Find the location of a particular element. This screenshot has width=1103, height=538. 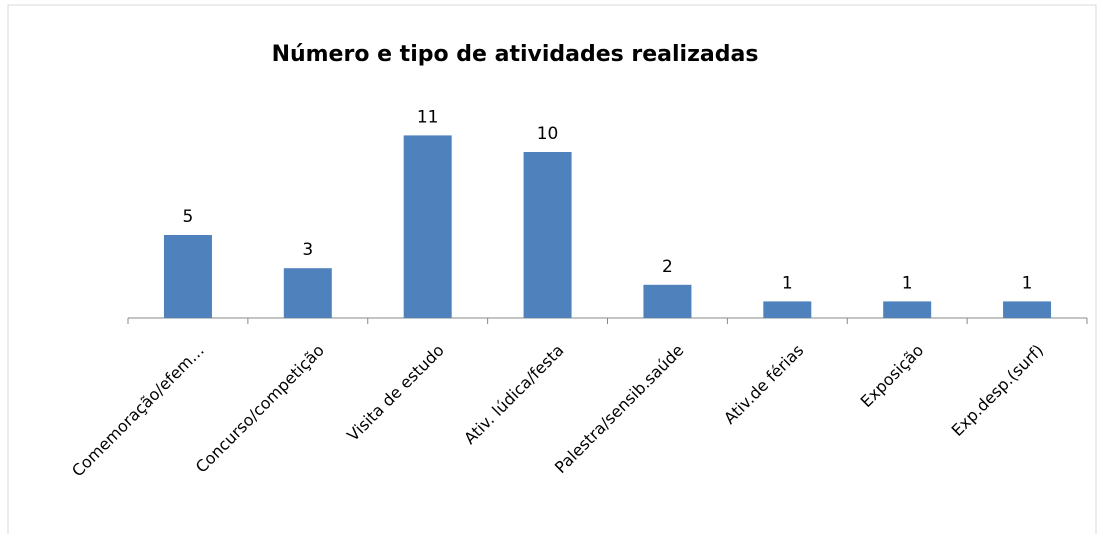

value-label: 11 is located at coordinates (428, 117).